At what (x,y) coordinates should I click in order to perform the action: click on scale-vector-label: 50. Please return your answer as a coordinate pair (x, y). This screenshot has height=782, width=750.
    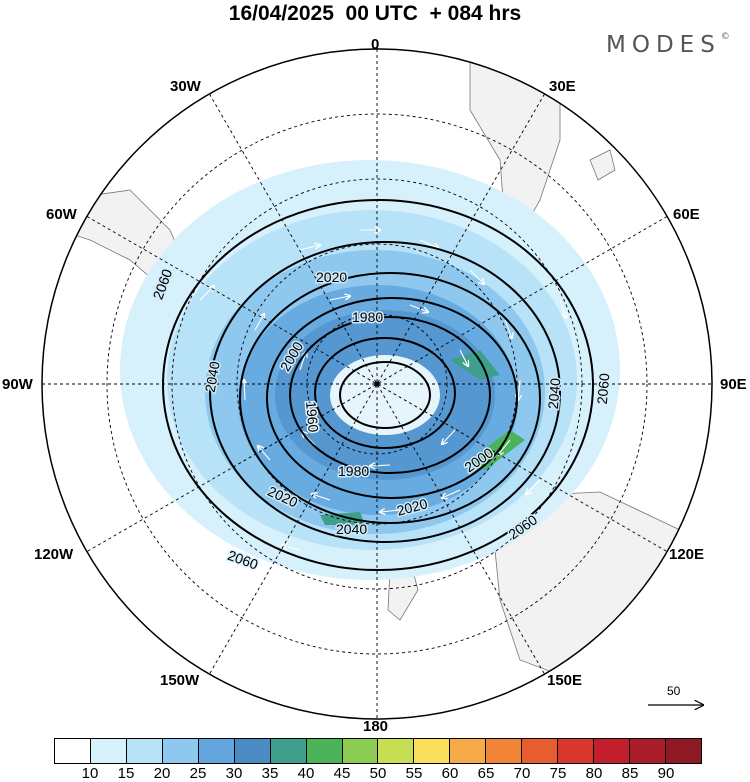
    Looking at the image, I should click on (674, 691).